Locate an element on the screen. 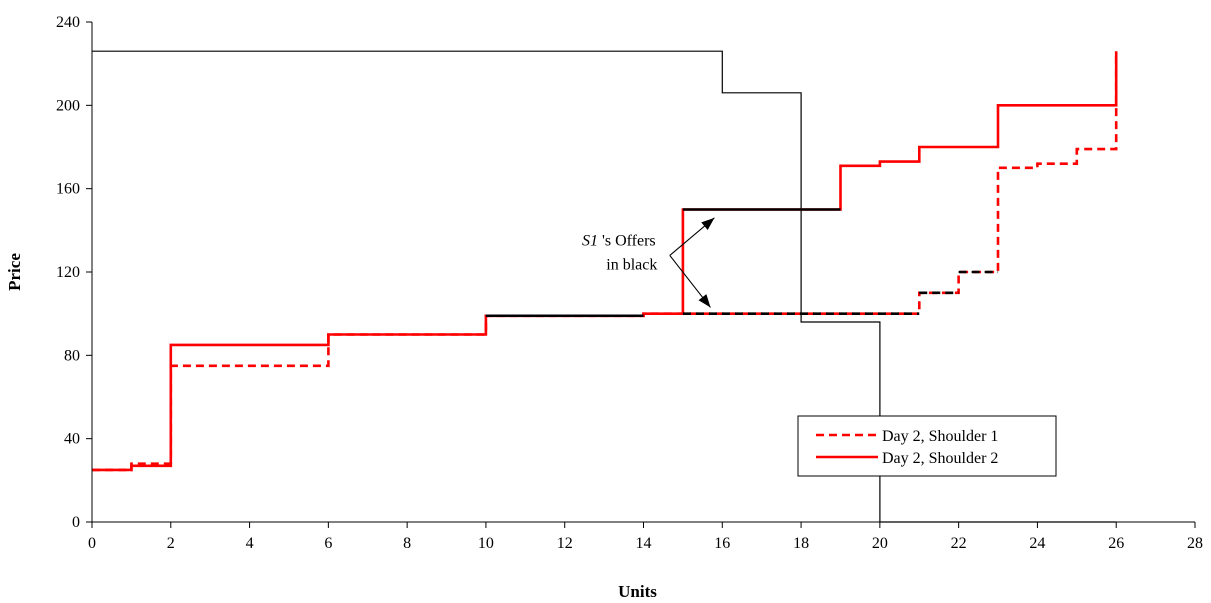  s1-offers-annotation: S1 's Offers in black is located at coordinates (648, 262).